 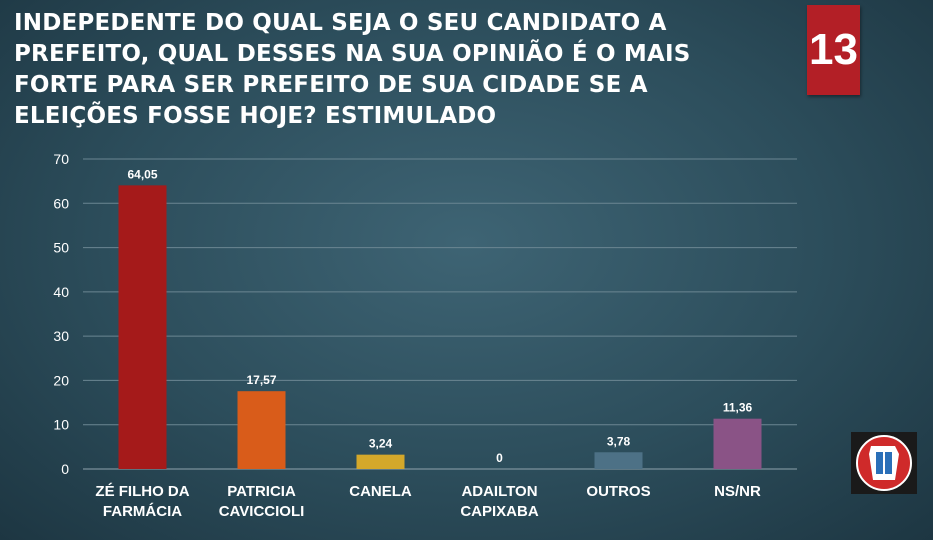 I want to click on y-tick-label: 30, so click(x=61, y=336).